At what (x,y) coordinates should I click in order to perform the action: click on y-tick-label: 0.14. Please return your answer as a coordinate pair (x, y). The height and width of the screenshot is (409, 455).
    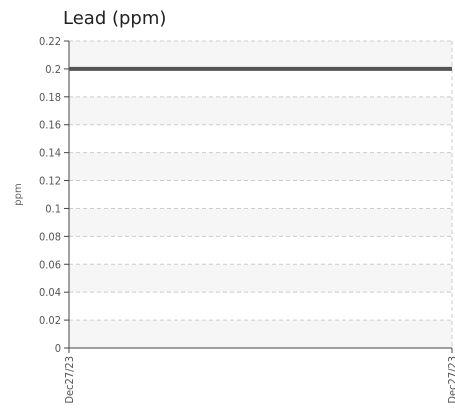
    Looking at the image, I should click on (50, 153).